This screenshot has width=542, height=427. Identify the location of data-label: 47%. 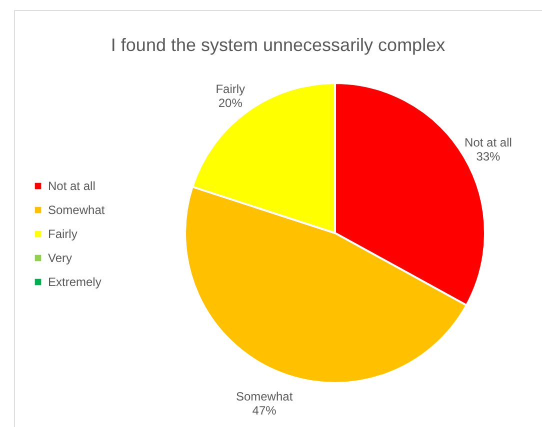
(264, 410).